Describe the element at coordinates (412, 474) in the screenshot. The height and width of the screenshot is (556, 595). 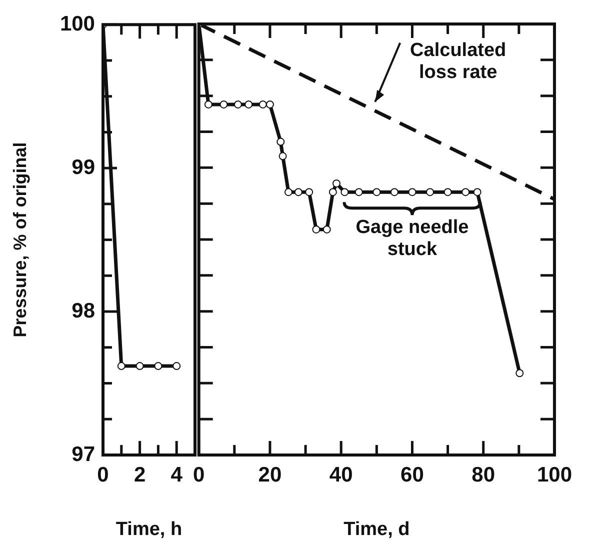
I see `x-tick-label: 60` at that location.